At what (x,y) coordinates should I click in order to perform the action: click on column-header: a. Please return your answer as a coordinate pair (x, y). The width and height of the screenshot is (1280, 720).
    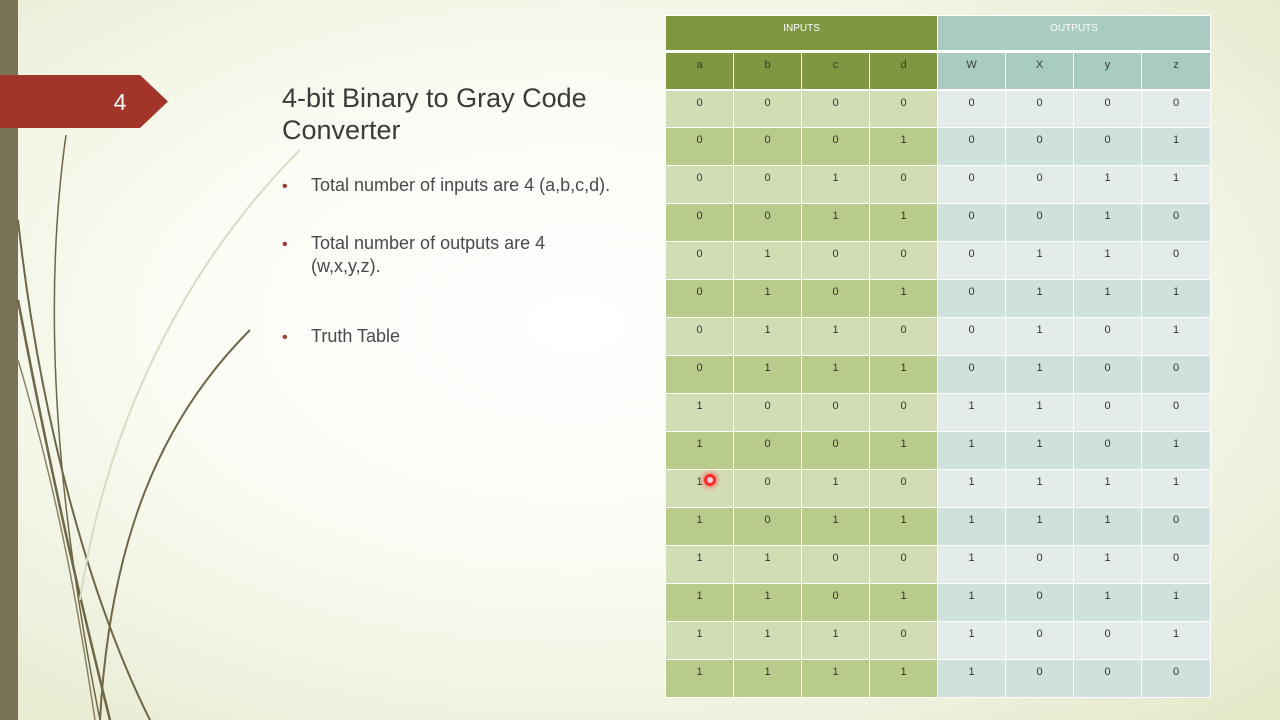
    Looking at the image, I should click on (699, 71).